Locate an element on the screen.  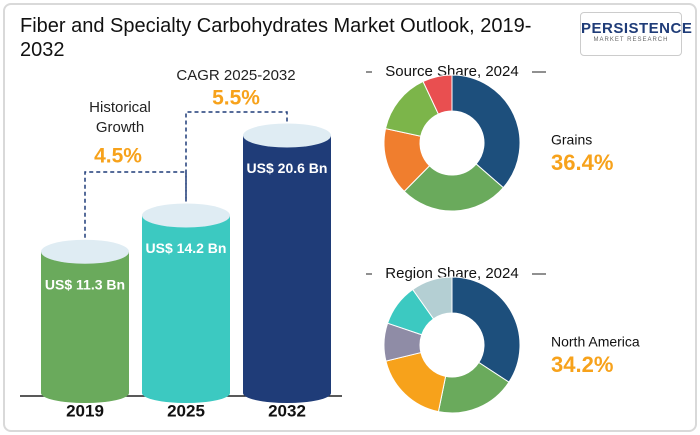
x-tick-label: 2019 is located at coordinates (85, 410).